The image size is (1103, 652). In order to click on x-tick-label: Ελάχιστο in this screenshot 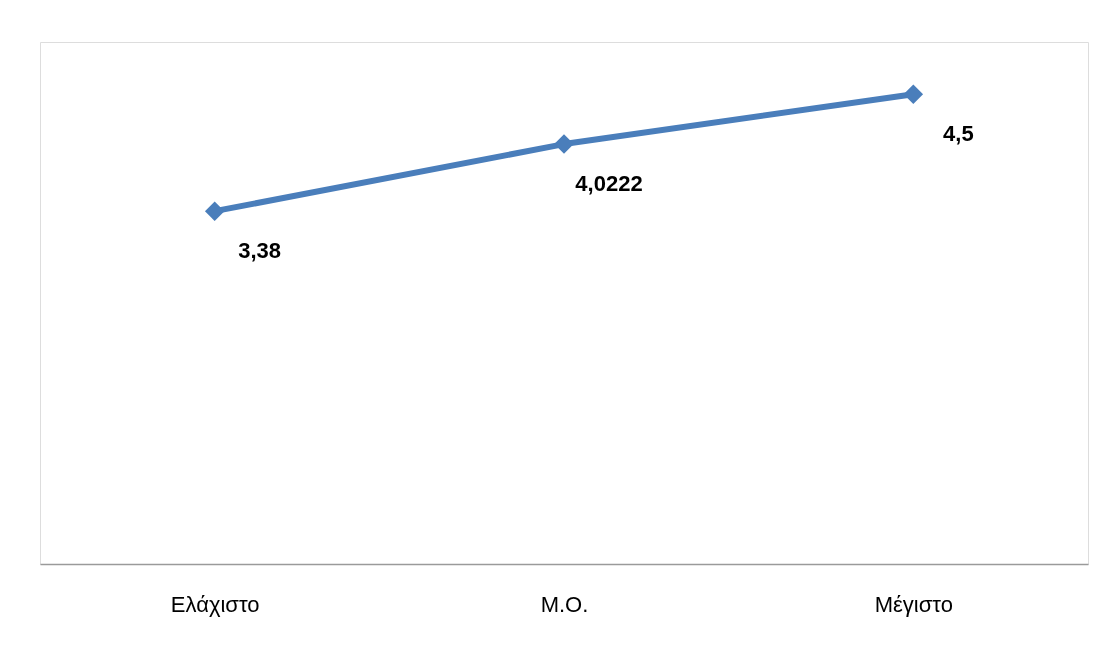, I will do `click(215, 604)`.